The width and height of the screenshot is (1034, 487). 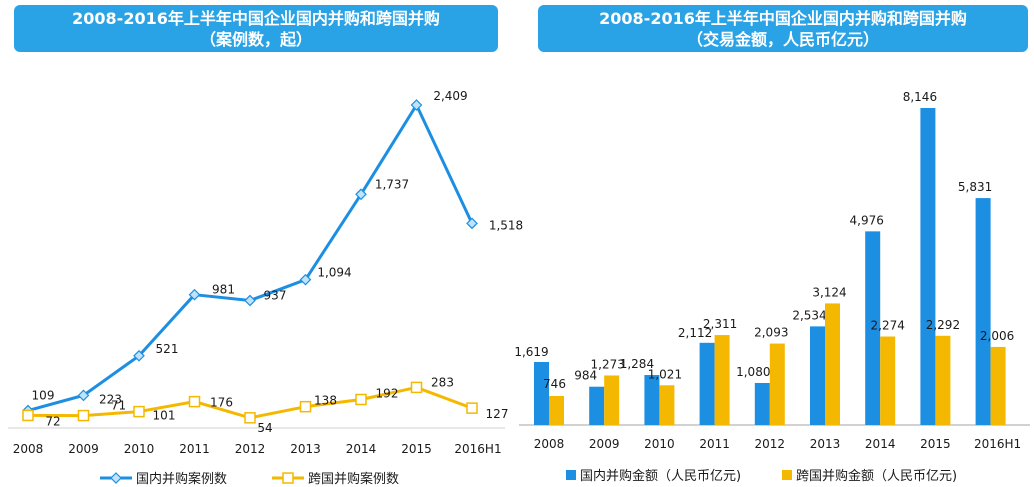 What do you see at coordinates (305, 449) in the screenshot?
I see `left-x-tick-label: 2013` at bounding box center [305, 449].